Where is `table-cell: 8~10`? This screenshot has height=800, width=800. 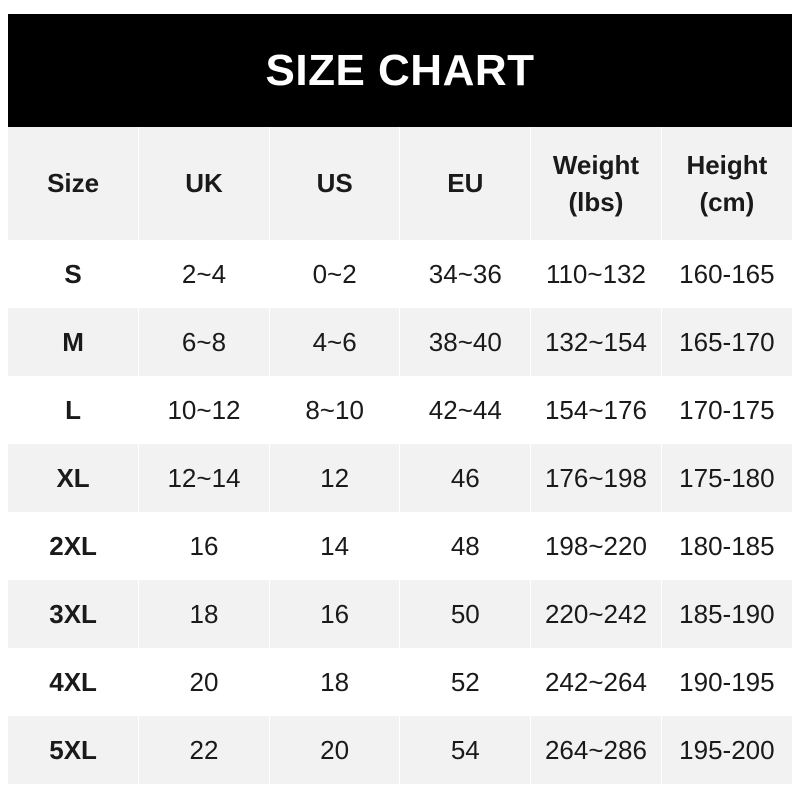
table-cell: 8~10 is located at coordinates (334, 410).